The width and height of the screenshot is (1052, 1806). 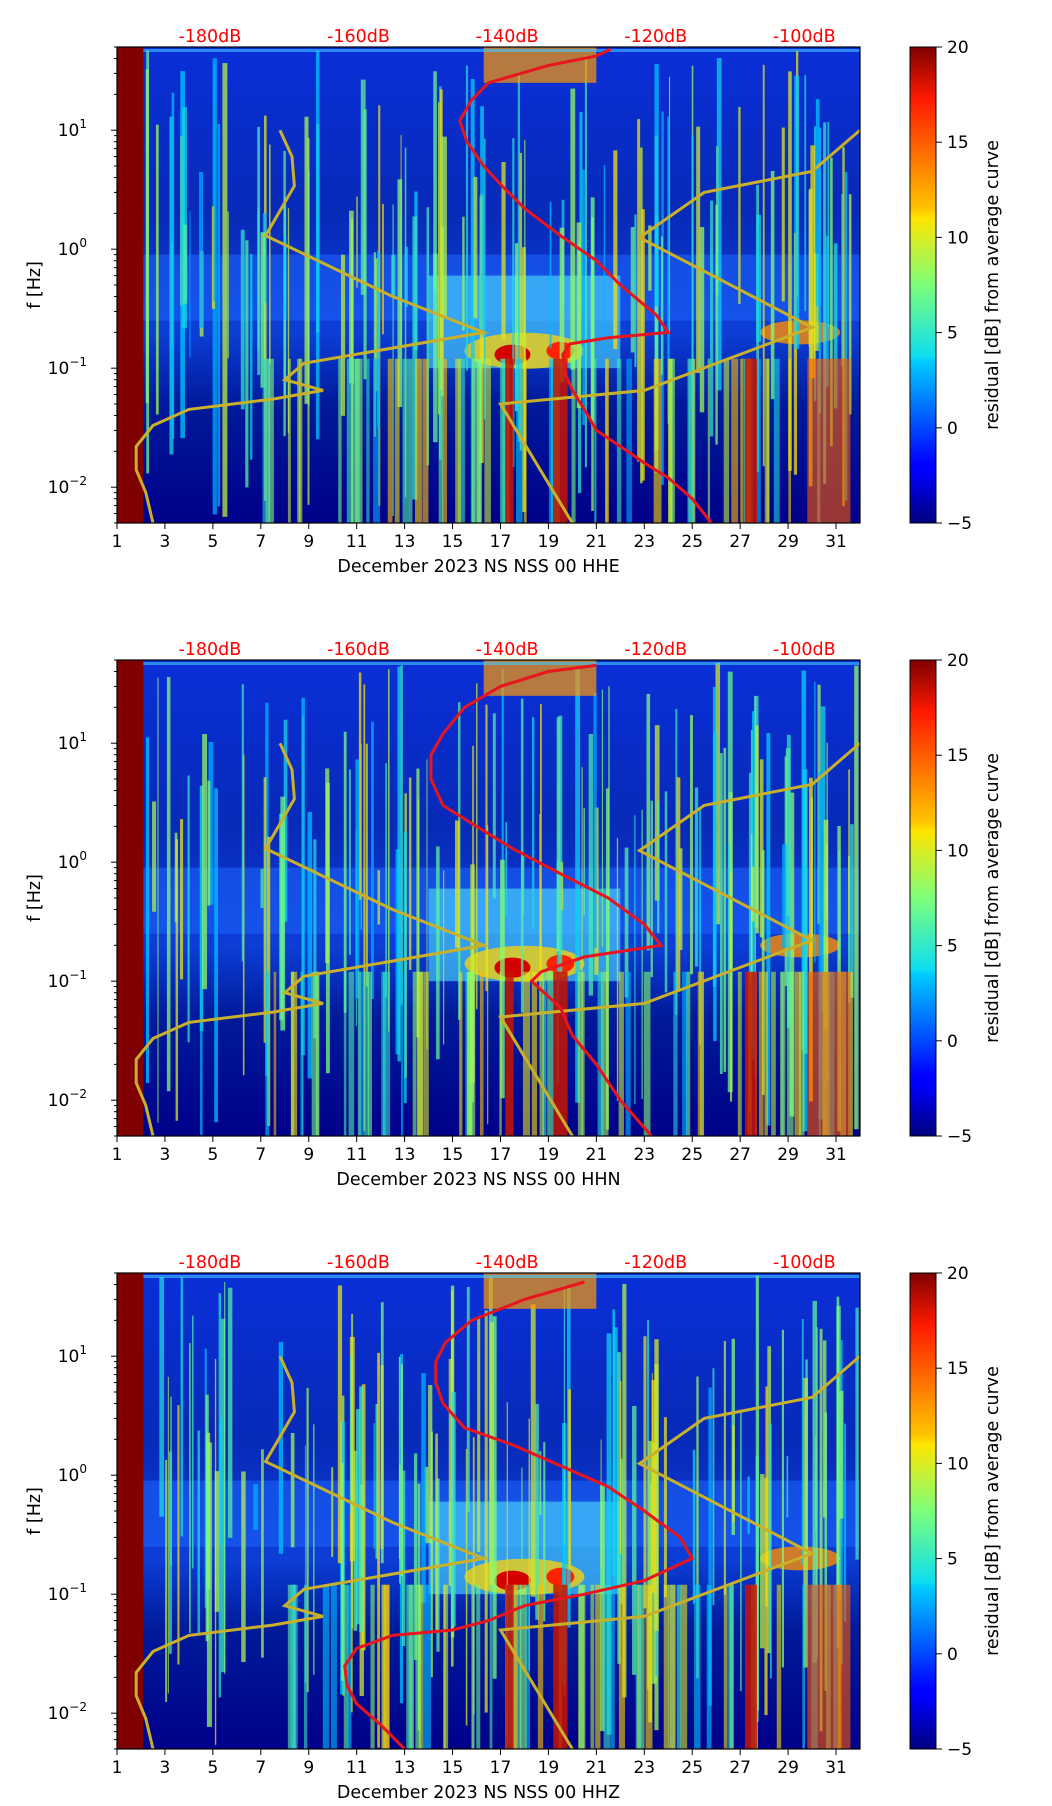 What do you see at coordinates (952, 429) in the screenshot?
I see `colorbar-tick-label: 0` at bounding box center [952, 429].